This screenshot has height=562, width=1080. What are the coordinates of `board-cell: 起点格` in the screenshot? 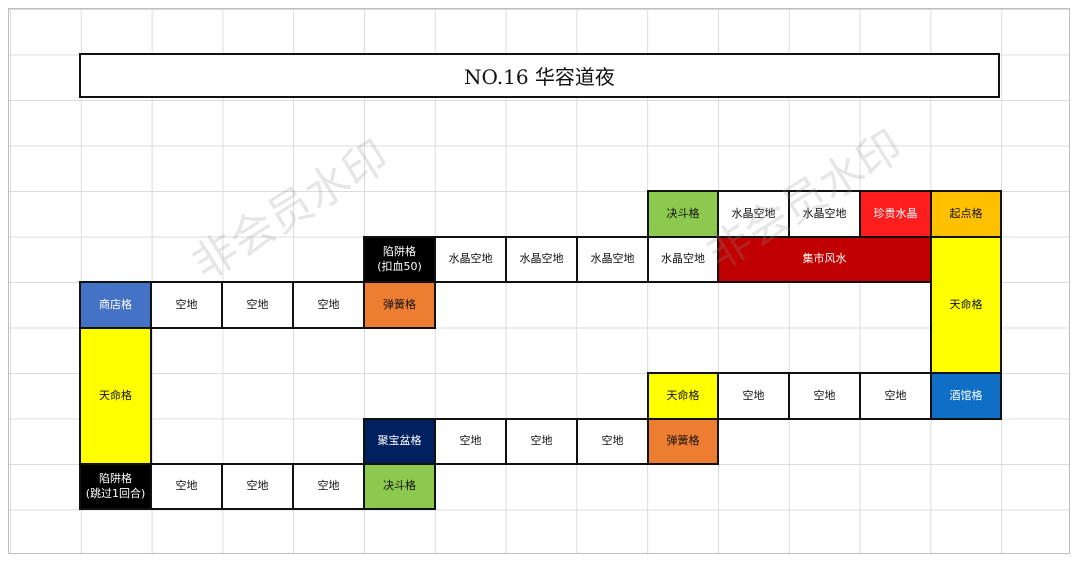 It's located at (966, 214).